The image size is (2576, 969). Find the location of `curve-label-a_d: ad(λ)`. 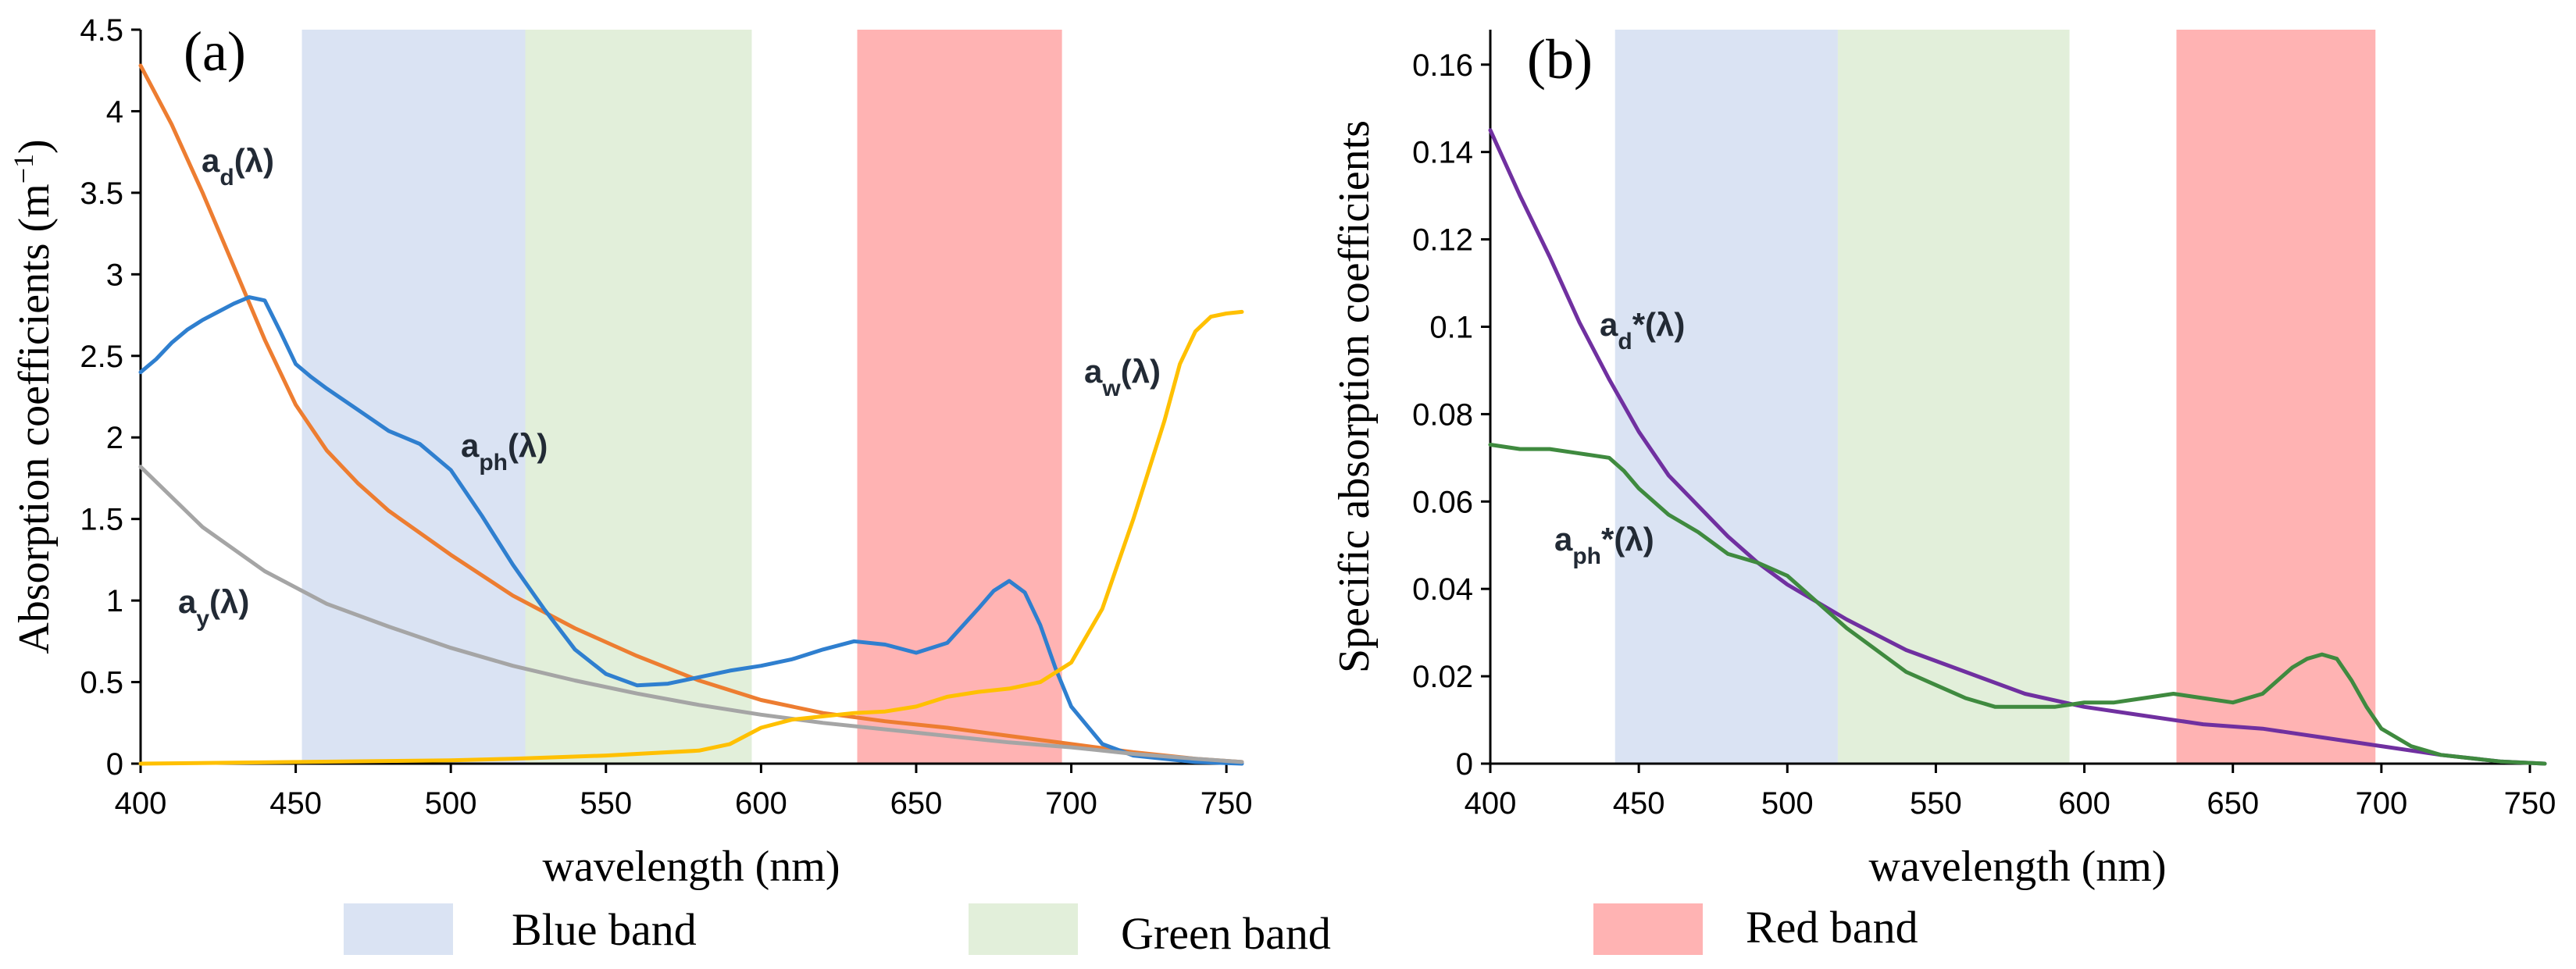

curve-label-a_d: ad(λ) is located at coordinates (238, 166).